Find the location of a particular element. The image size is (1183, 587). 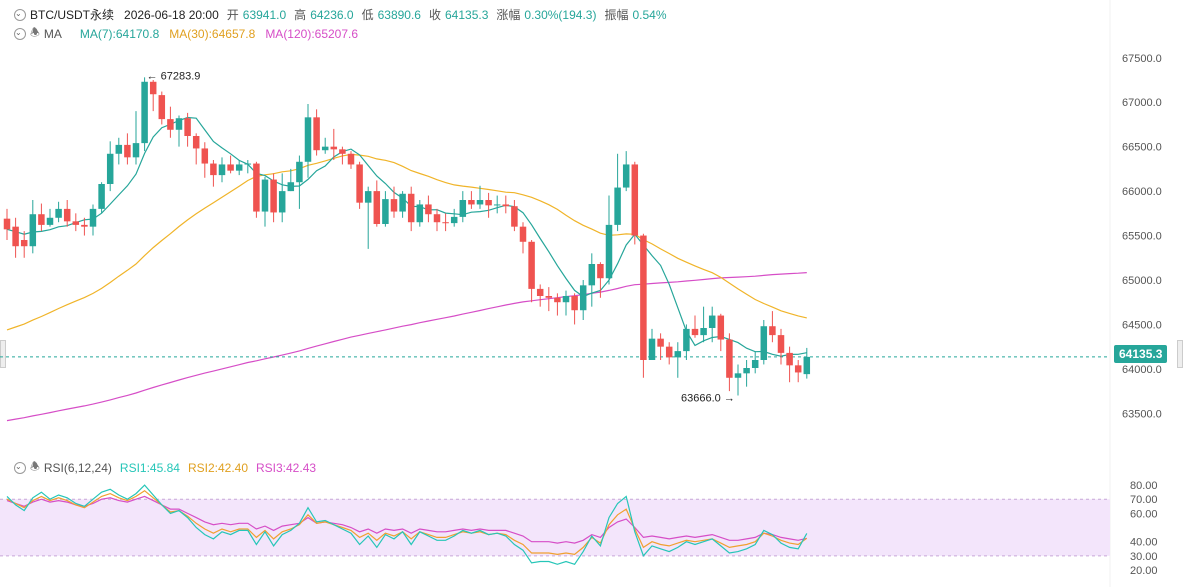

rsi3-value: RSI3:42.43 is located at coordinates (286, 467).